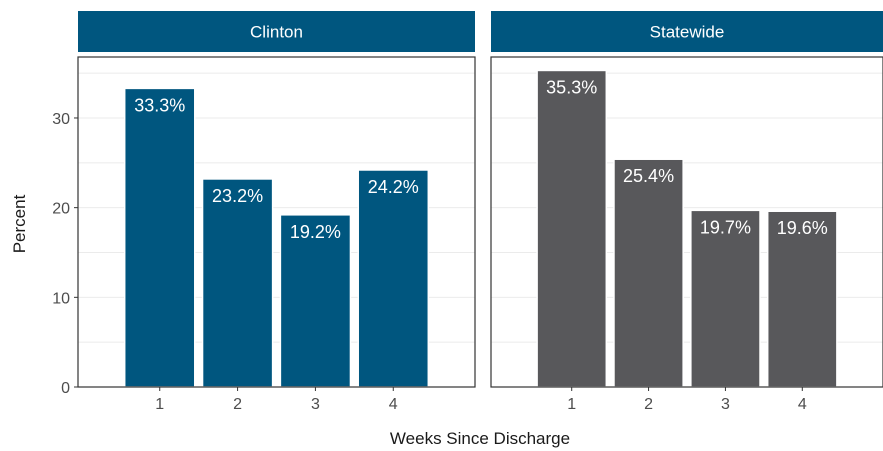 This screenshot has width=883, height=451. I want to click on bar-data-label: 19.7%, so click(725, 227).